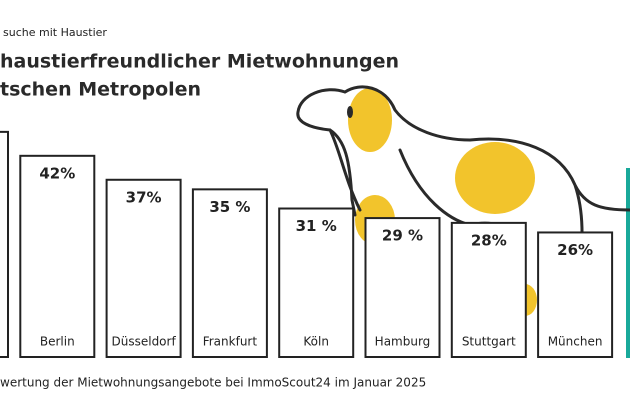 This screenshot has height=412, width=630. I want to click on title-line: haustierfreundlicher Mietwohnungen, so click(199, 62).